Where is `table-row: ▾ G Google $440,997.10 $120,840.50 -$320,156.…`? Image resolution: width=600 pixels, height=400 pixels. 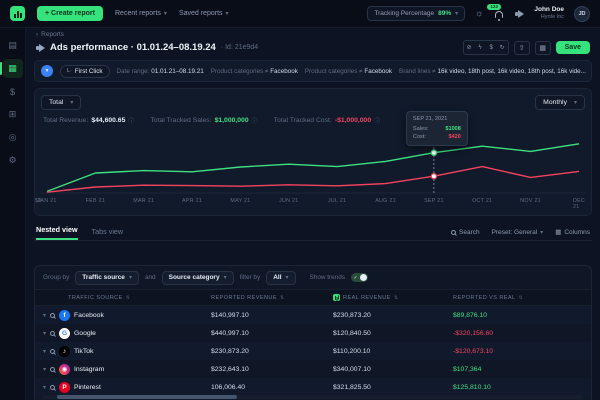 table-row: ▾ G Google $440,997.10 $120,840.50 -$320,156.… is located at coordinates (313, 333).